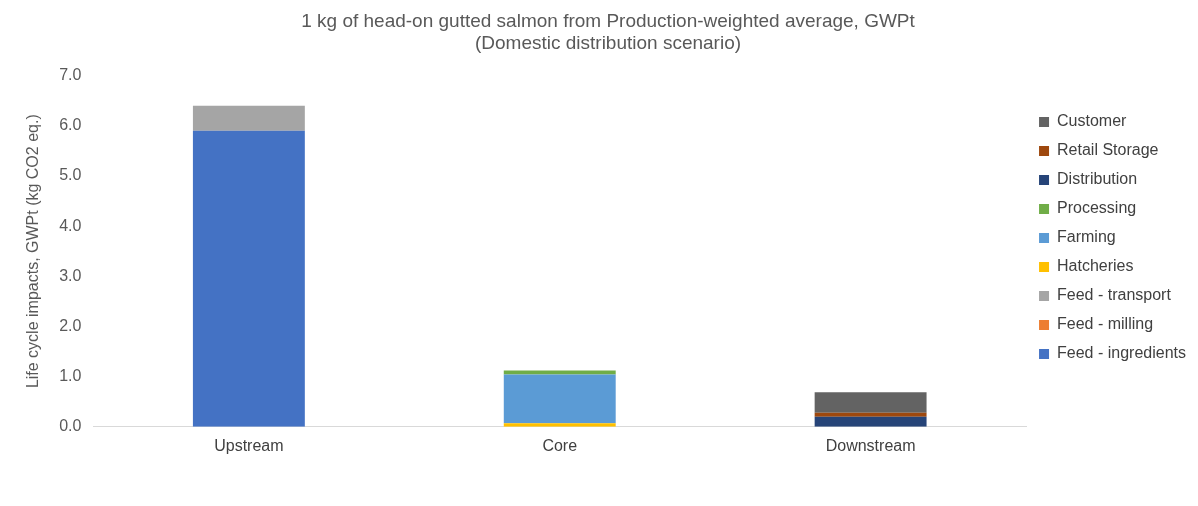 This screenshot has width=1198, height=506. What do you see at coordinates (1097, 208) in the screenshot?
I see `legend-label: Processing` at bounding box center [1097, 208].